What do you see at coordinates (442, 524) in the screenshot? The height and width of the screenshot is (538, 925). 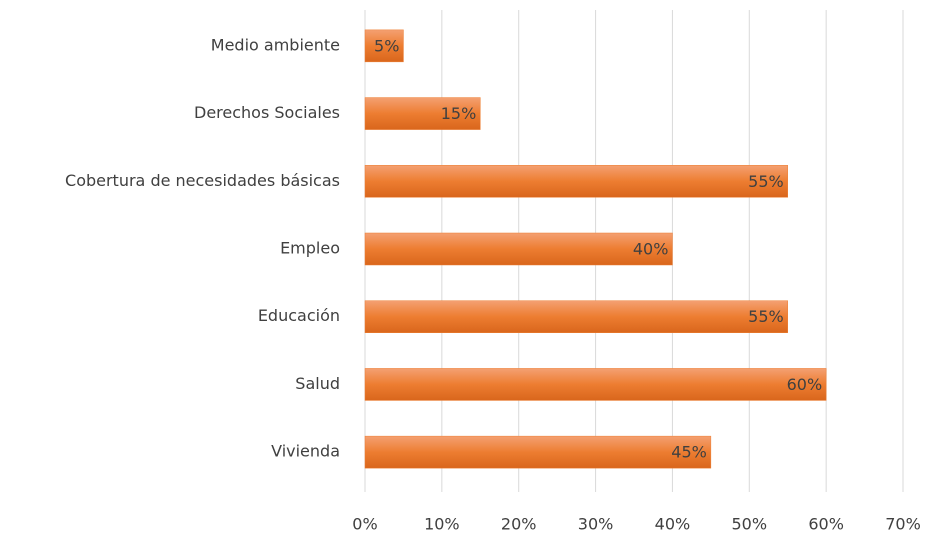 I see `x-tick-label: 10%` at bounding box center [442, 524].